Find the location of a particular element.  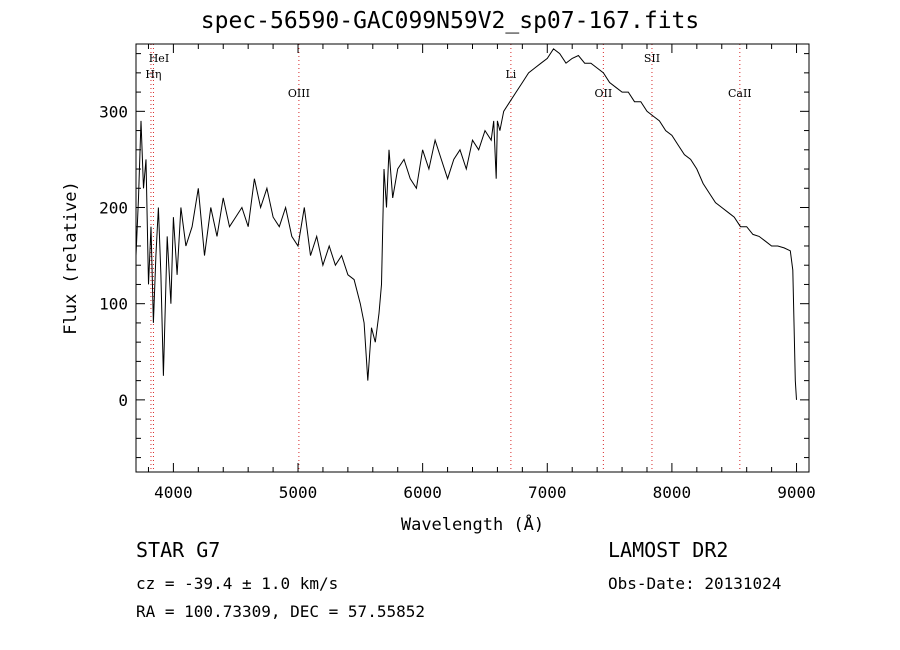

object-class: STAR G7 is located at coordinates (178, 550).